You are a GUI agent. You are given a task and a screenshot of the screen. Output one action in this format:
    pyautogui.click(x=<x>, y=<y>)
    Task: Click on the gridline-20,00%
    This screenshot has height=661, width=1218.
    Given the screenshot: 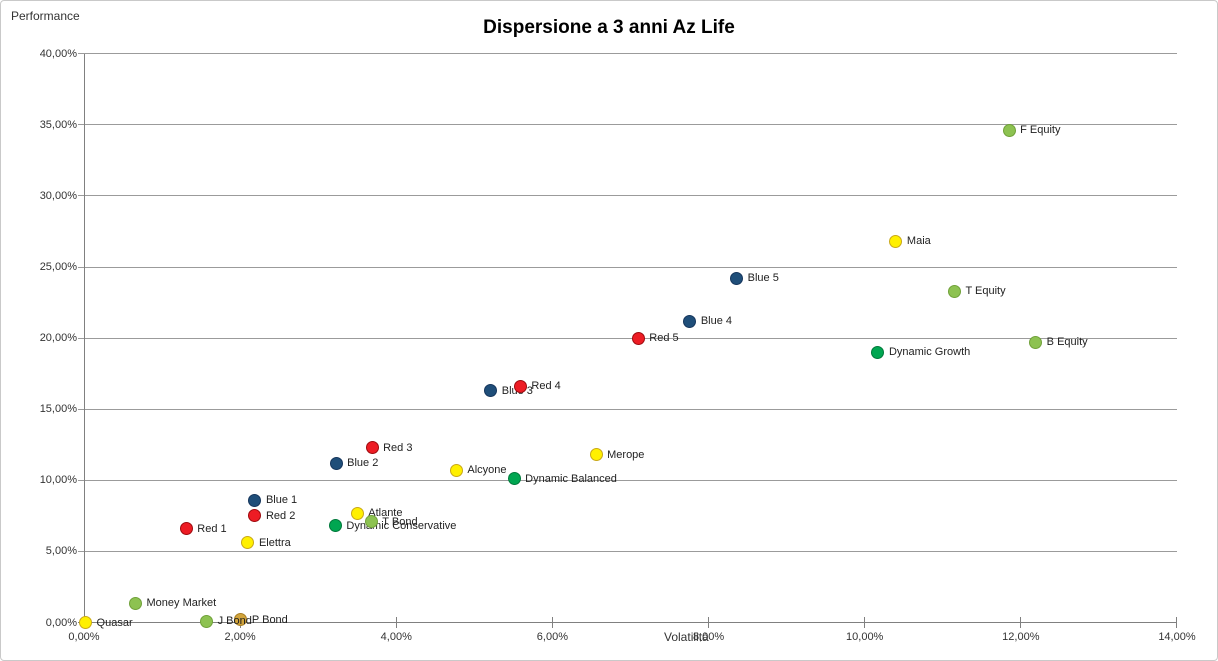 What is the action you would take?
    pyautogui.click(x=627, y=338)
    